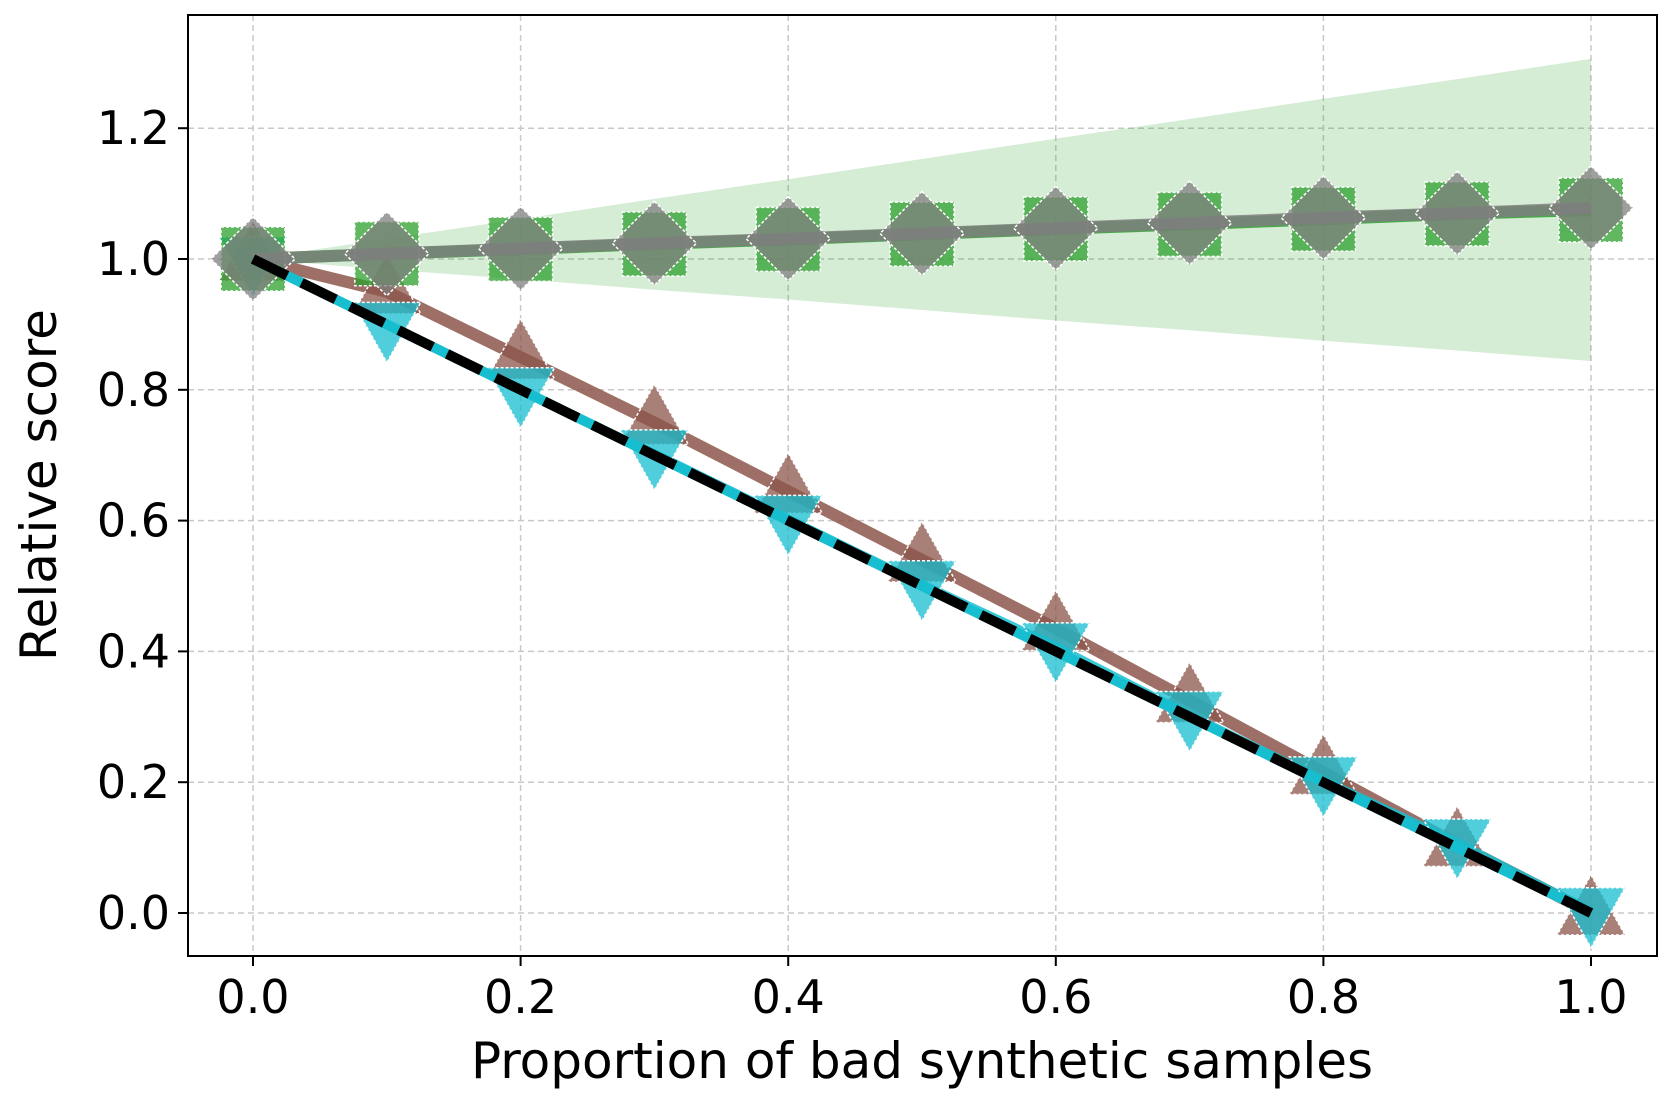 Image resolution: width=1666 pixels, height=1103 pixels. Describe the element at coordinates (133, 259) in the screenshot. I see `y-tick-label: 1.0` at that location.